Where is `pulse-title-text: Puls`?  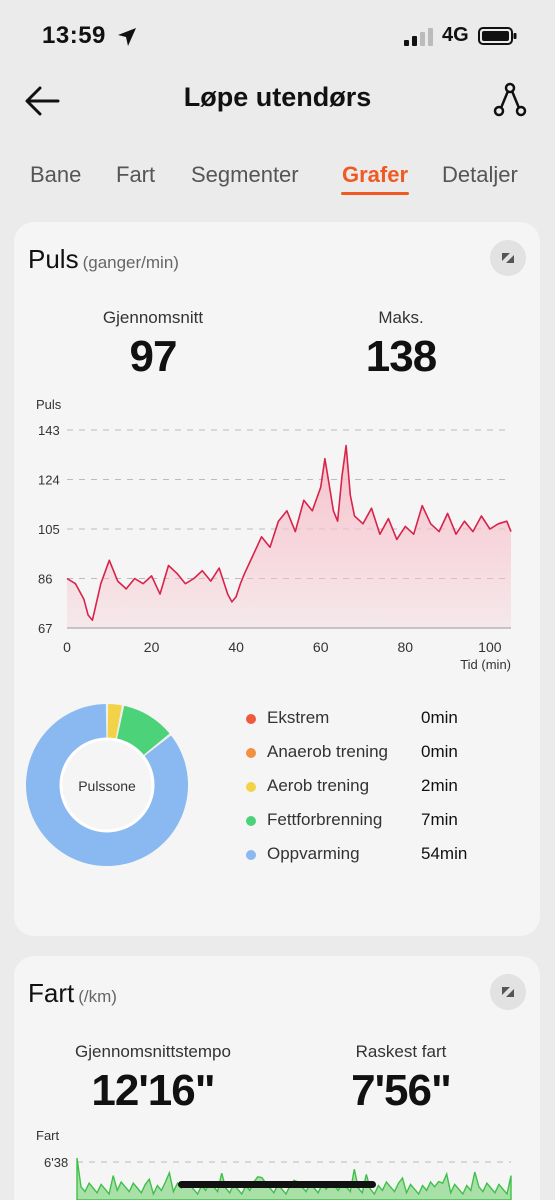
pulse-title-text: Puls is located at coordinates (53, 259).